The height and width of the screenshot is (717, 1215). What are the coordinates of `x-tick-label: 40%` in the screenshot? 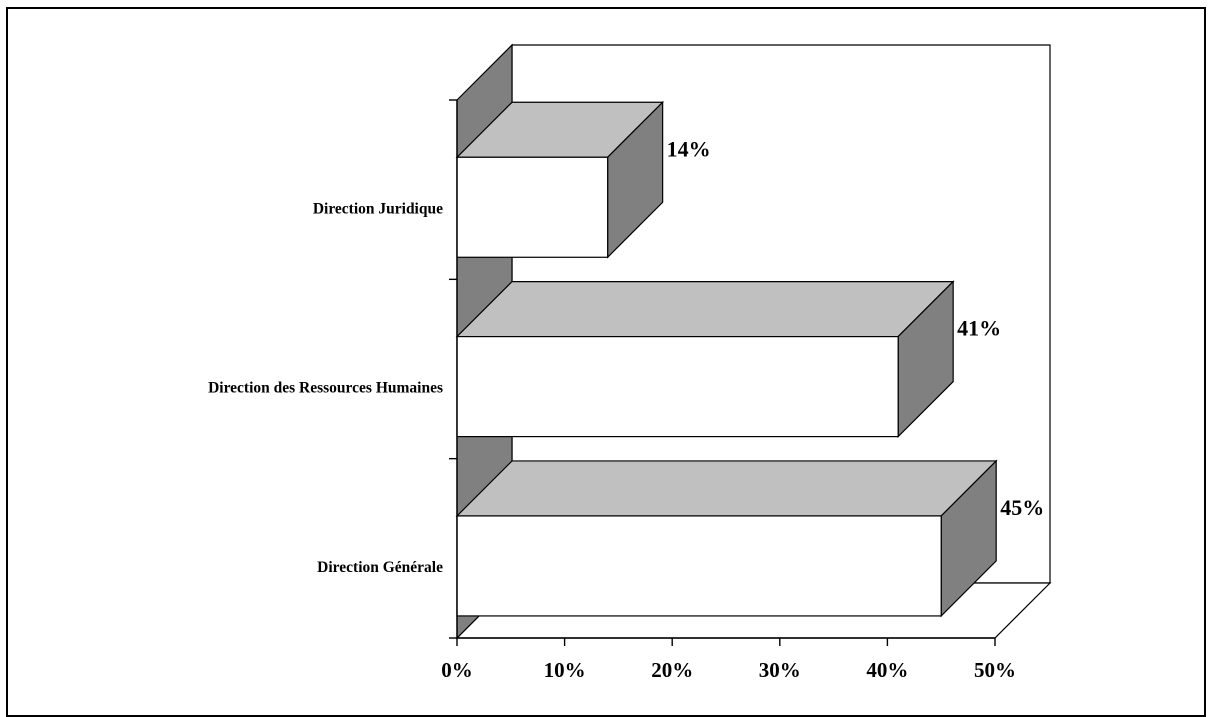 It's located at (887, 670).